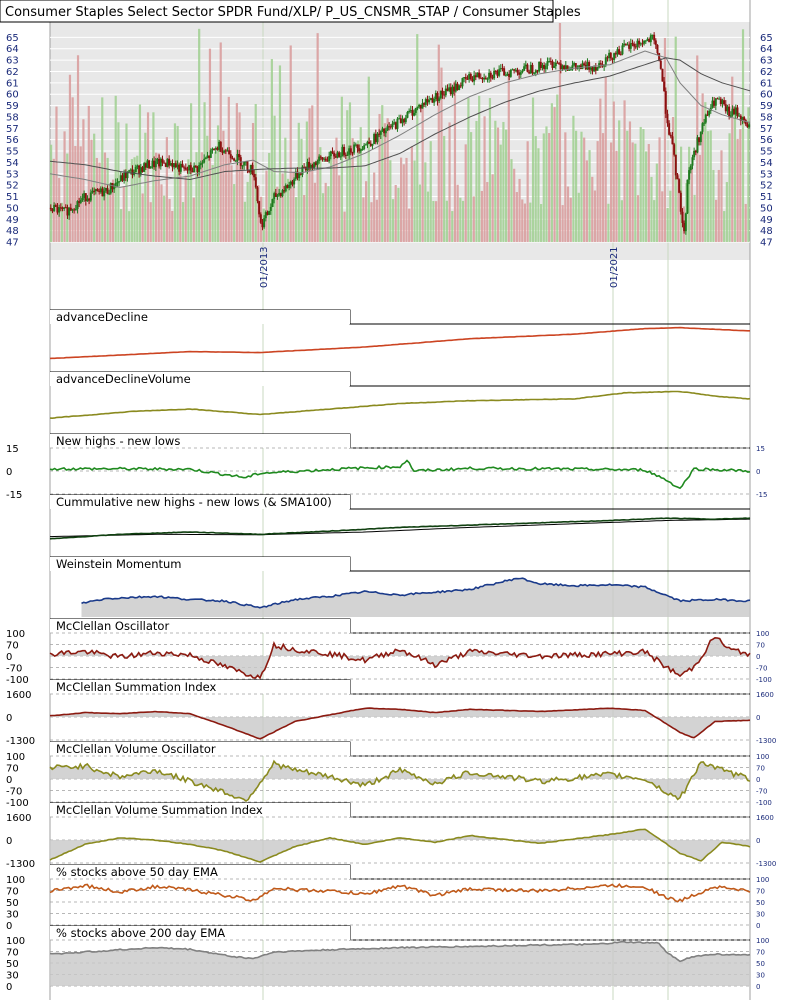 The width and height of the screenshot is (800, 1000). What do you see at coordinates (761, 792) in the screenshot?
I see `panel-ytick-right: -70` at bounding box center [761, 792].